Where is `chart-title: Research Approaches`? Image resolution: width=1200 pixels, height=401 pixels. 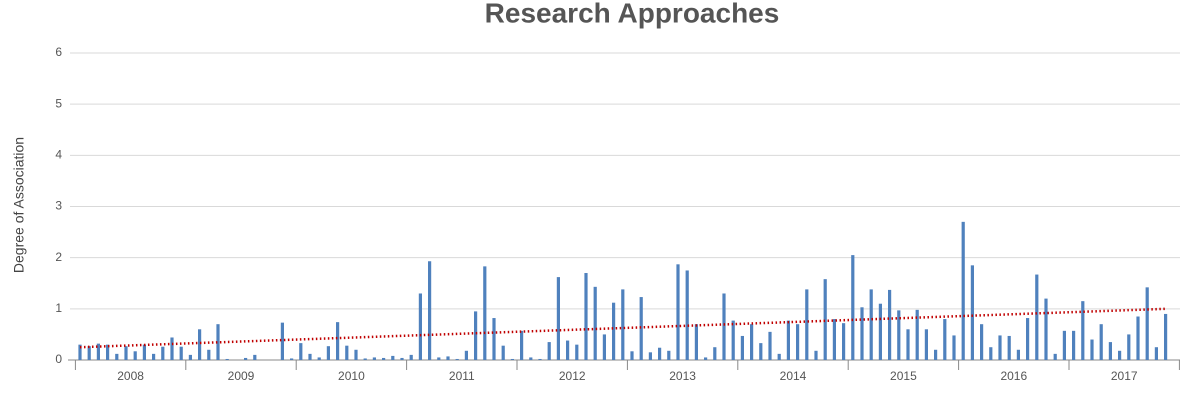
chart-title: Research Approaches is located at coordinates (632, 14).